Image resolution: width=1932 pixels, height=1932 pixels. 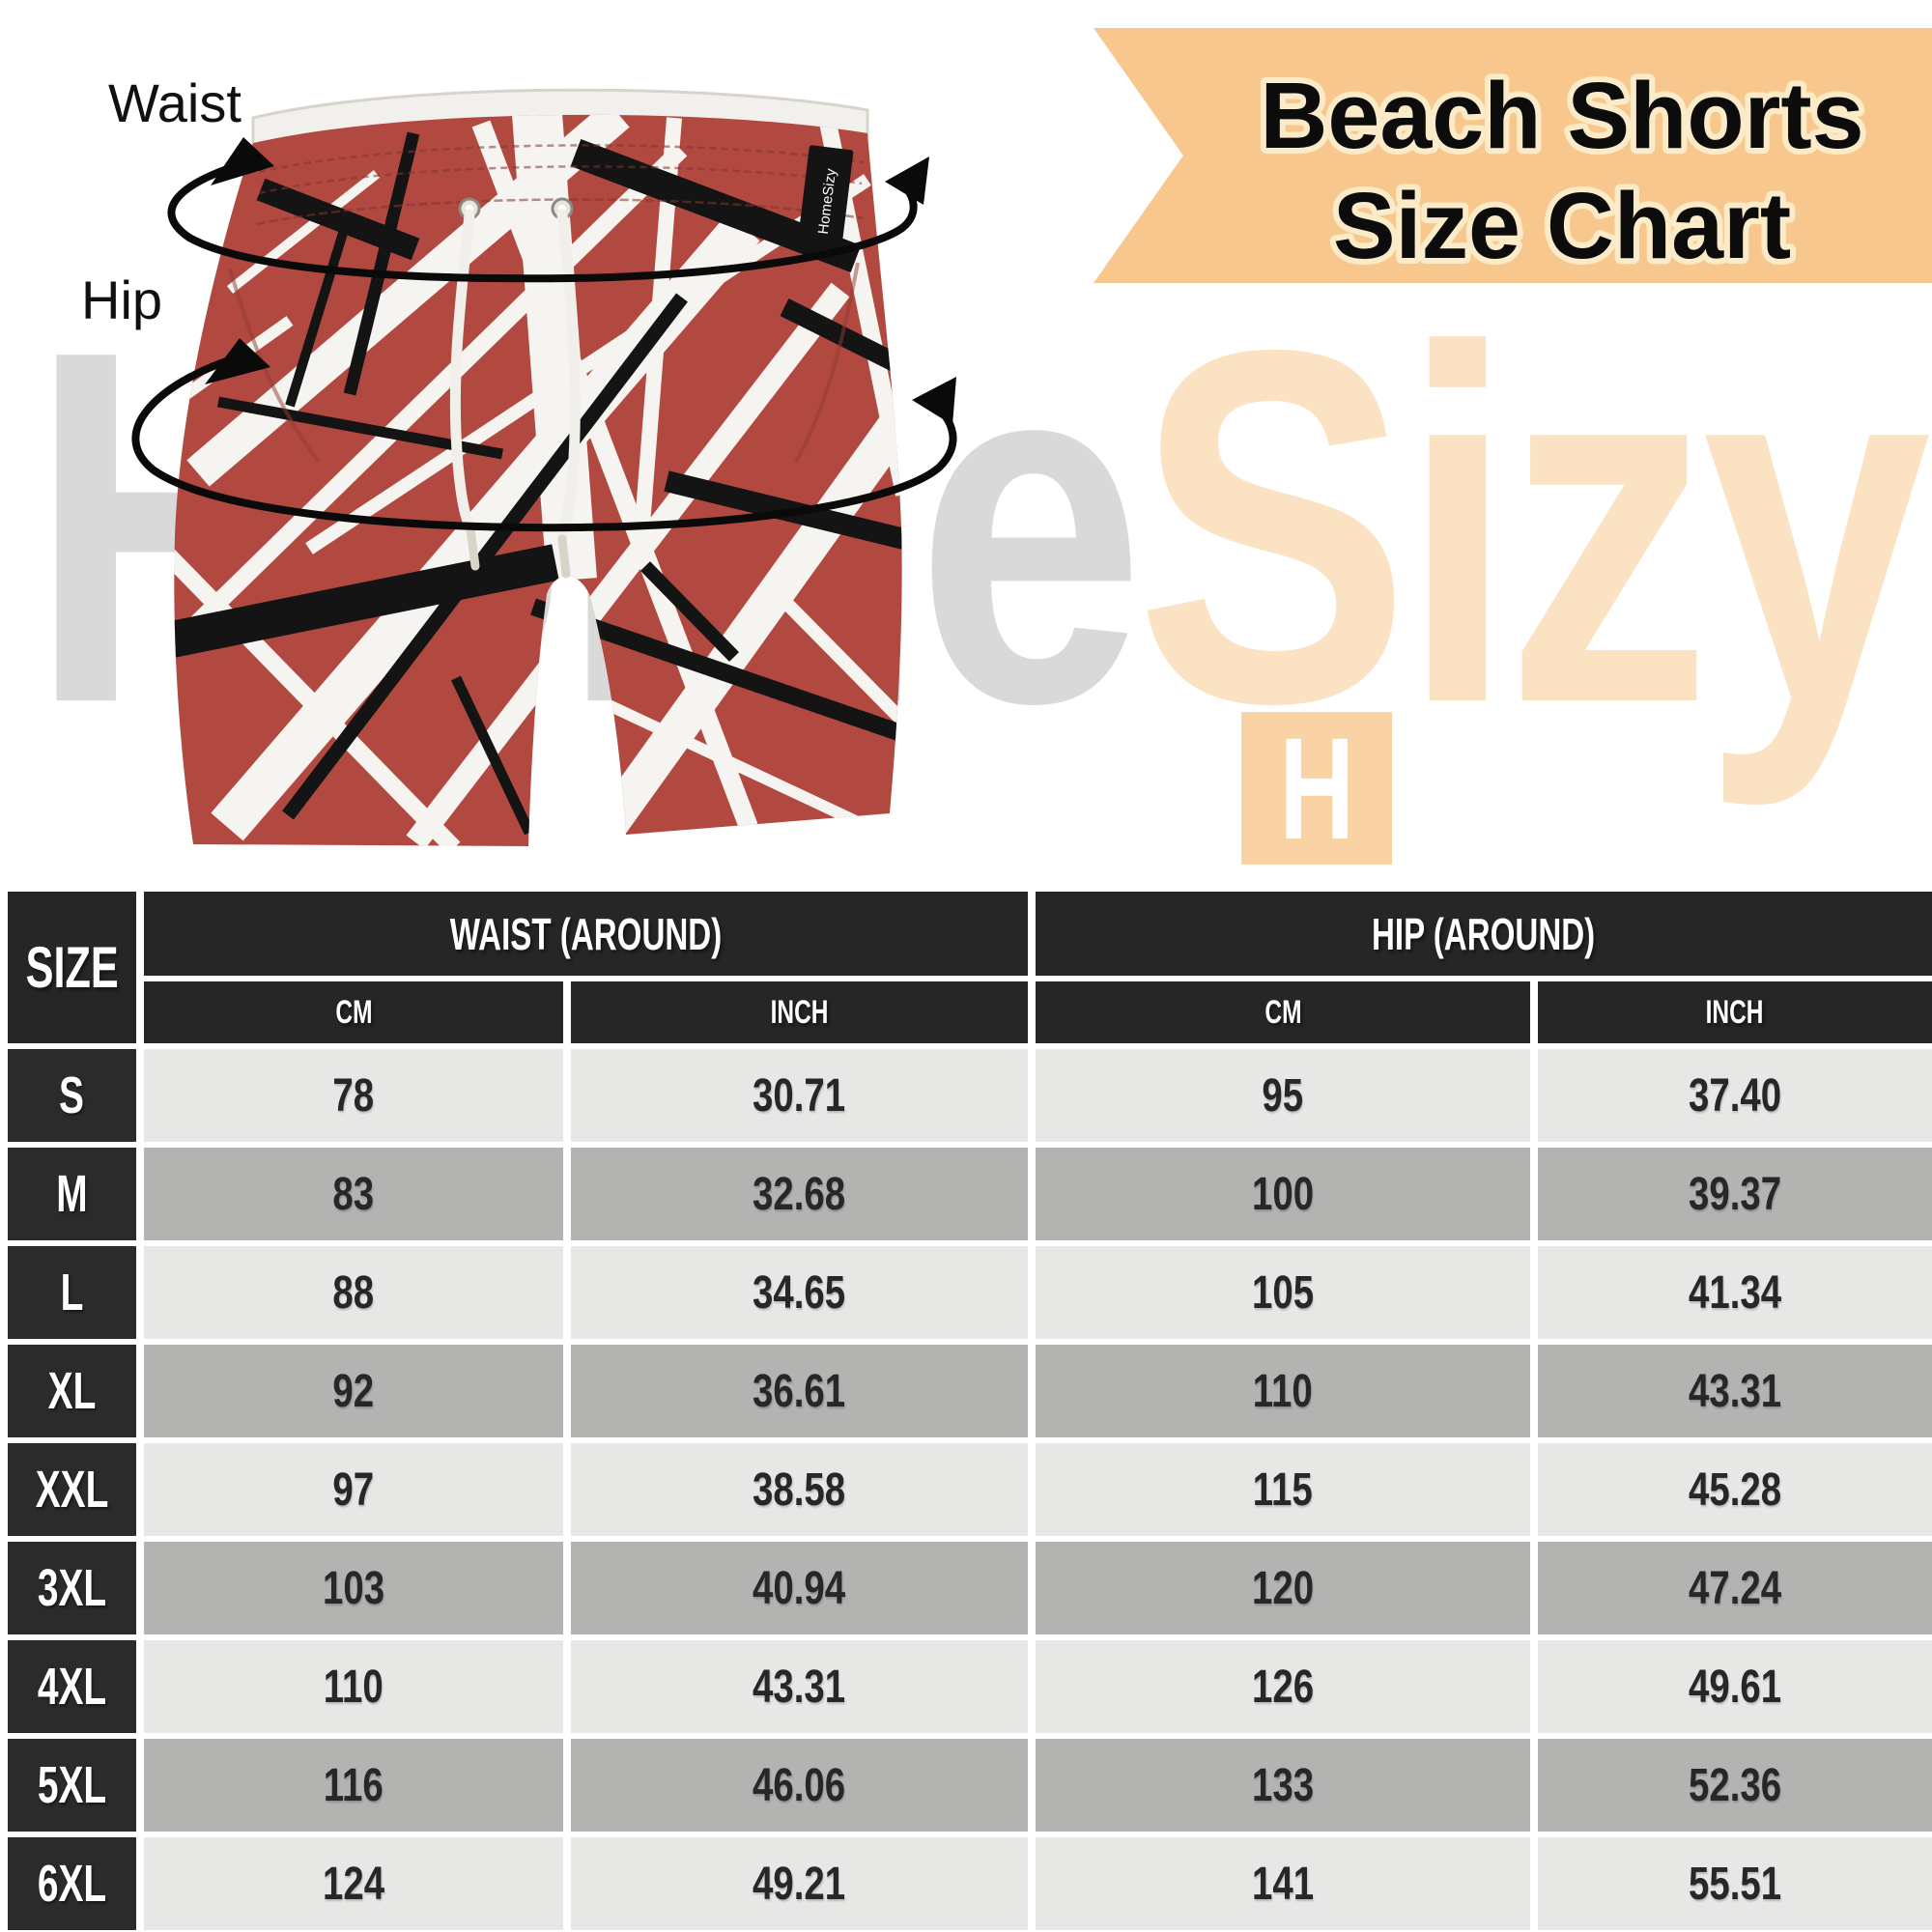 I want to click on hip-arrowheads, so click(x=580, y=381).